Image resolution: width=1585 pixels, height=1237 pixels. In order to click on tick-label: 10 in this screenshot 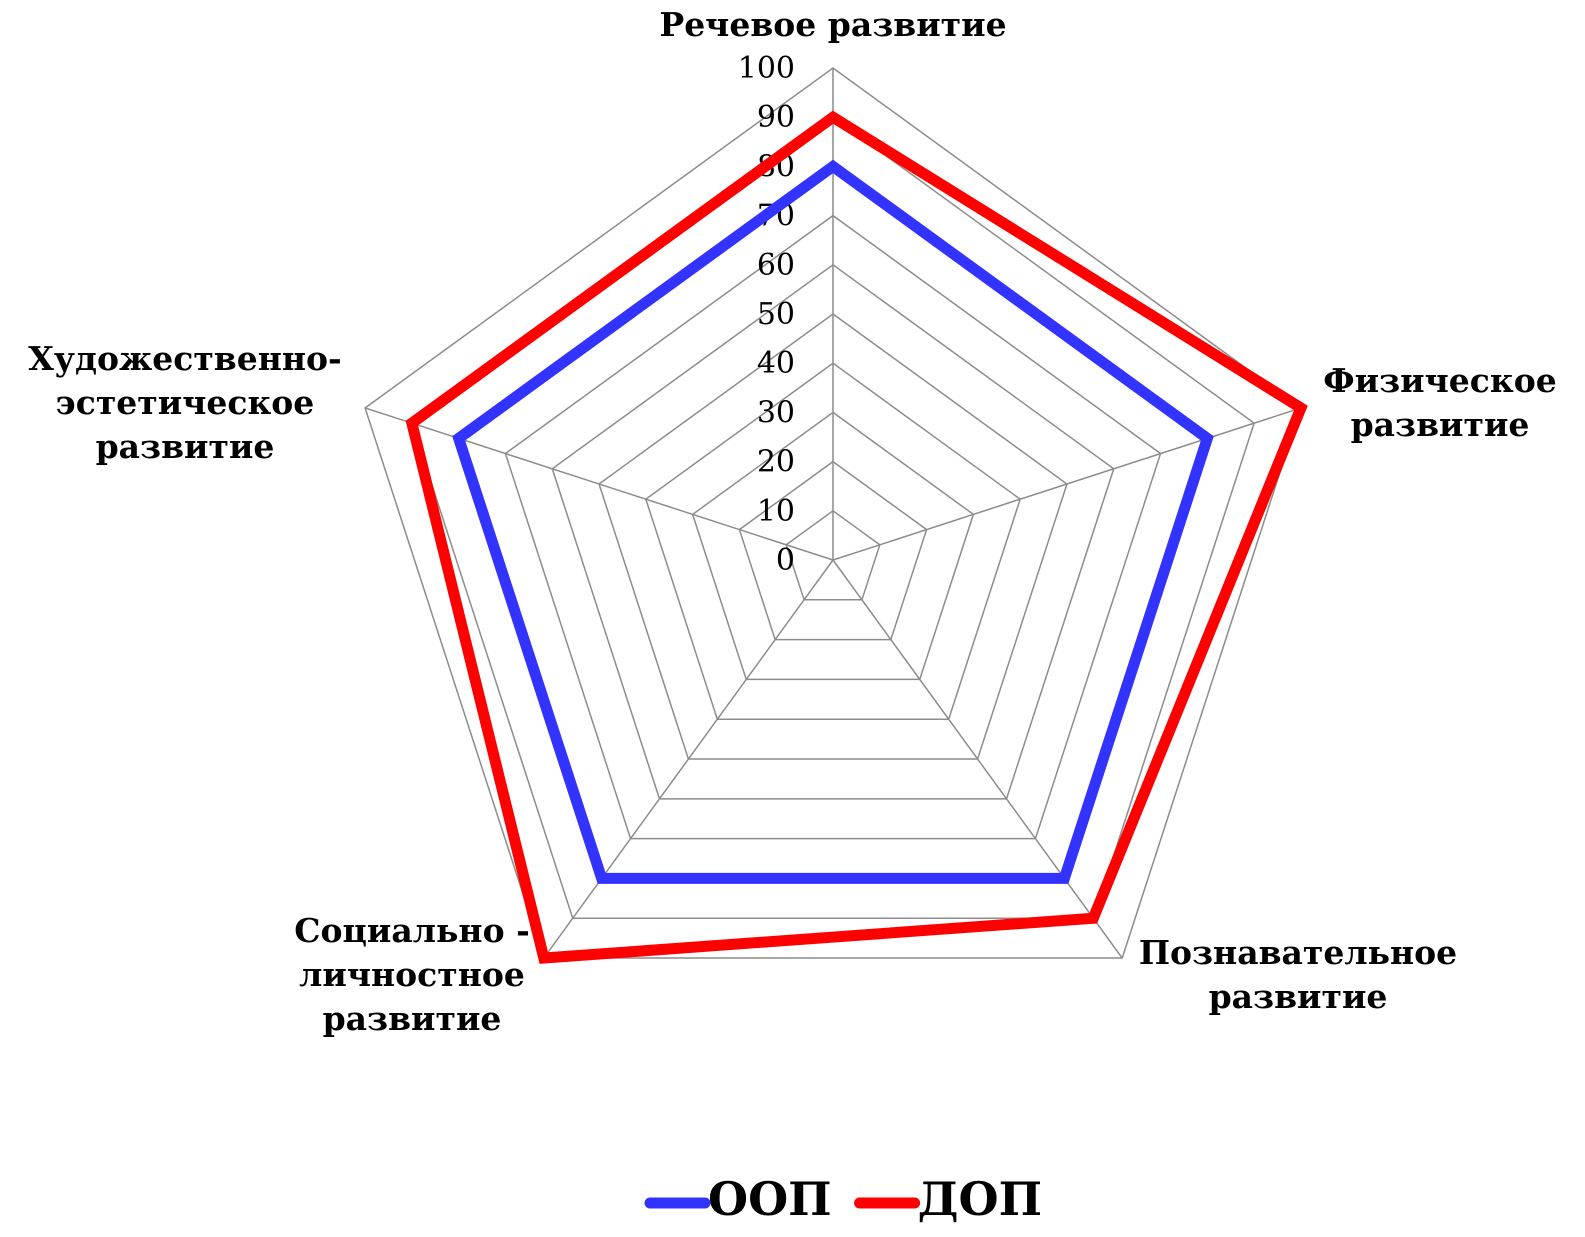, I will do `click(776, 511)`.